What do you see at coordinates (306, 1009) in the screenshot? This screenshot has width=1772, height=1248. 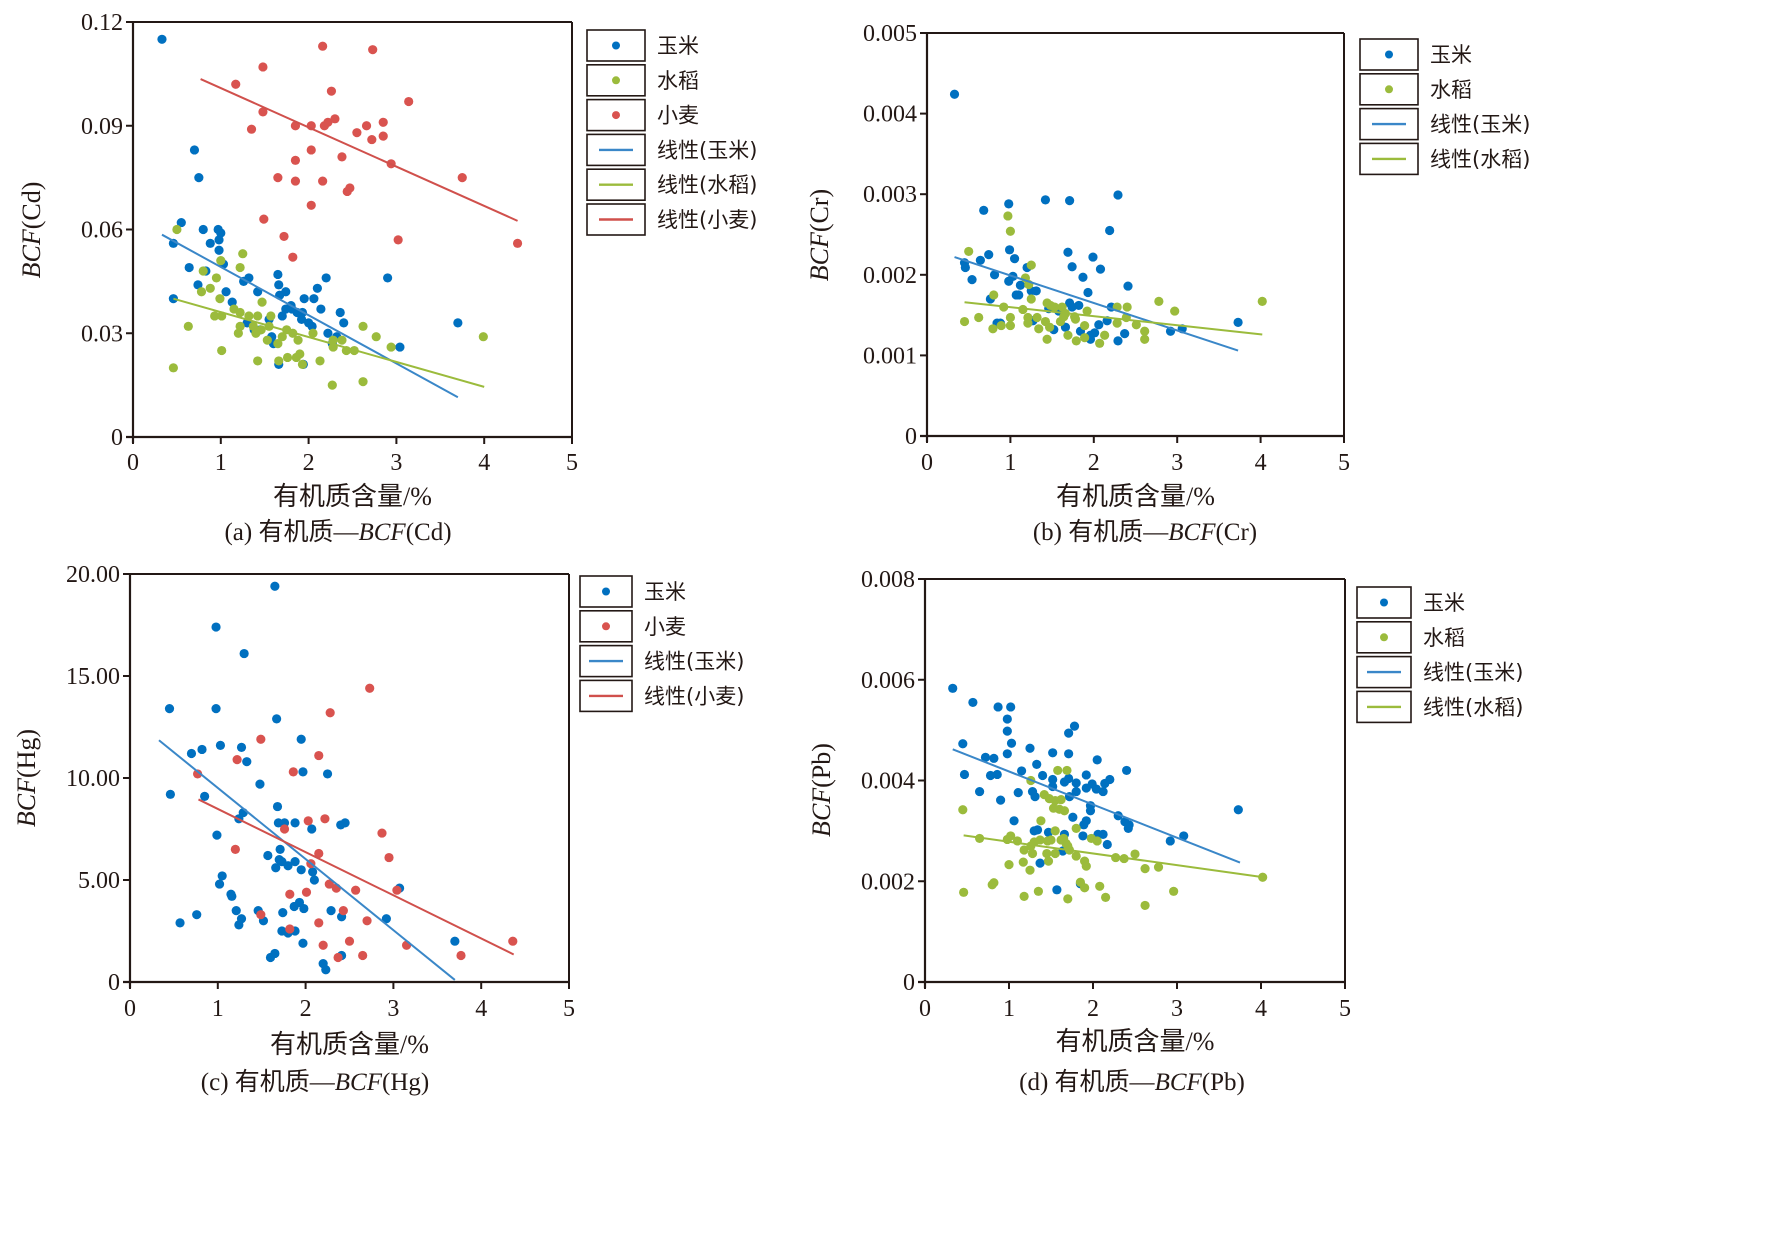 I see `x-tick-label-hg: 2` at bounding box center [306, 1009].